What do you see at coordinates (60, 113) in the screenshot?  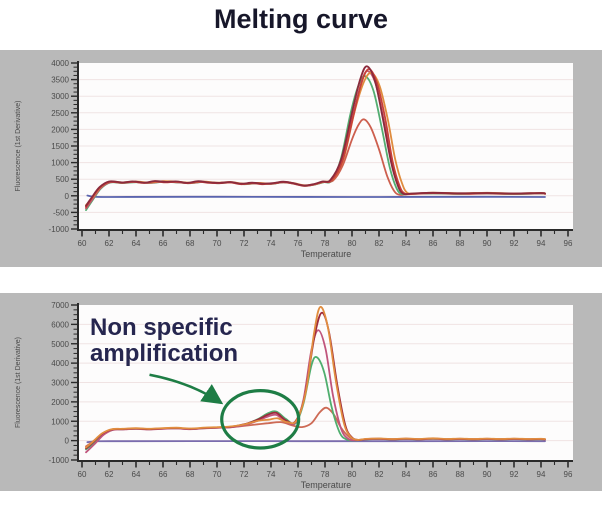 I see `y-tick-label: 2500` at bounding box center [60, 113].